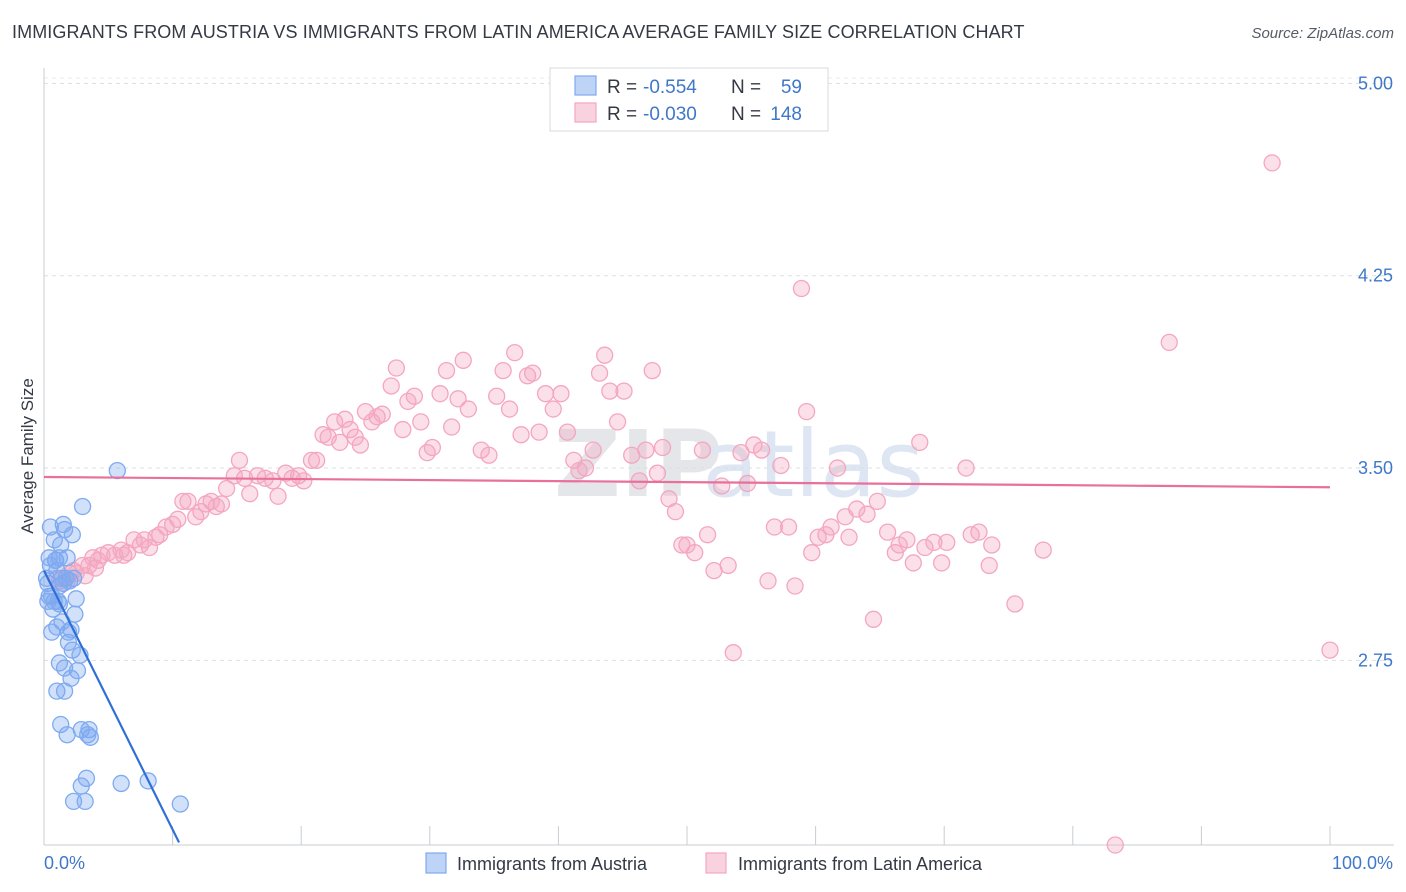  I want to click on y-tick-label: 5.00, so click(1375, 83).